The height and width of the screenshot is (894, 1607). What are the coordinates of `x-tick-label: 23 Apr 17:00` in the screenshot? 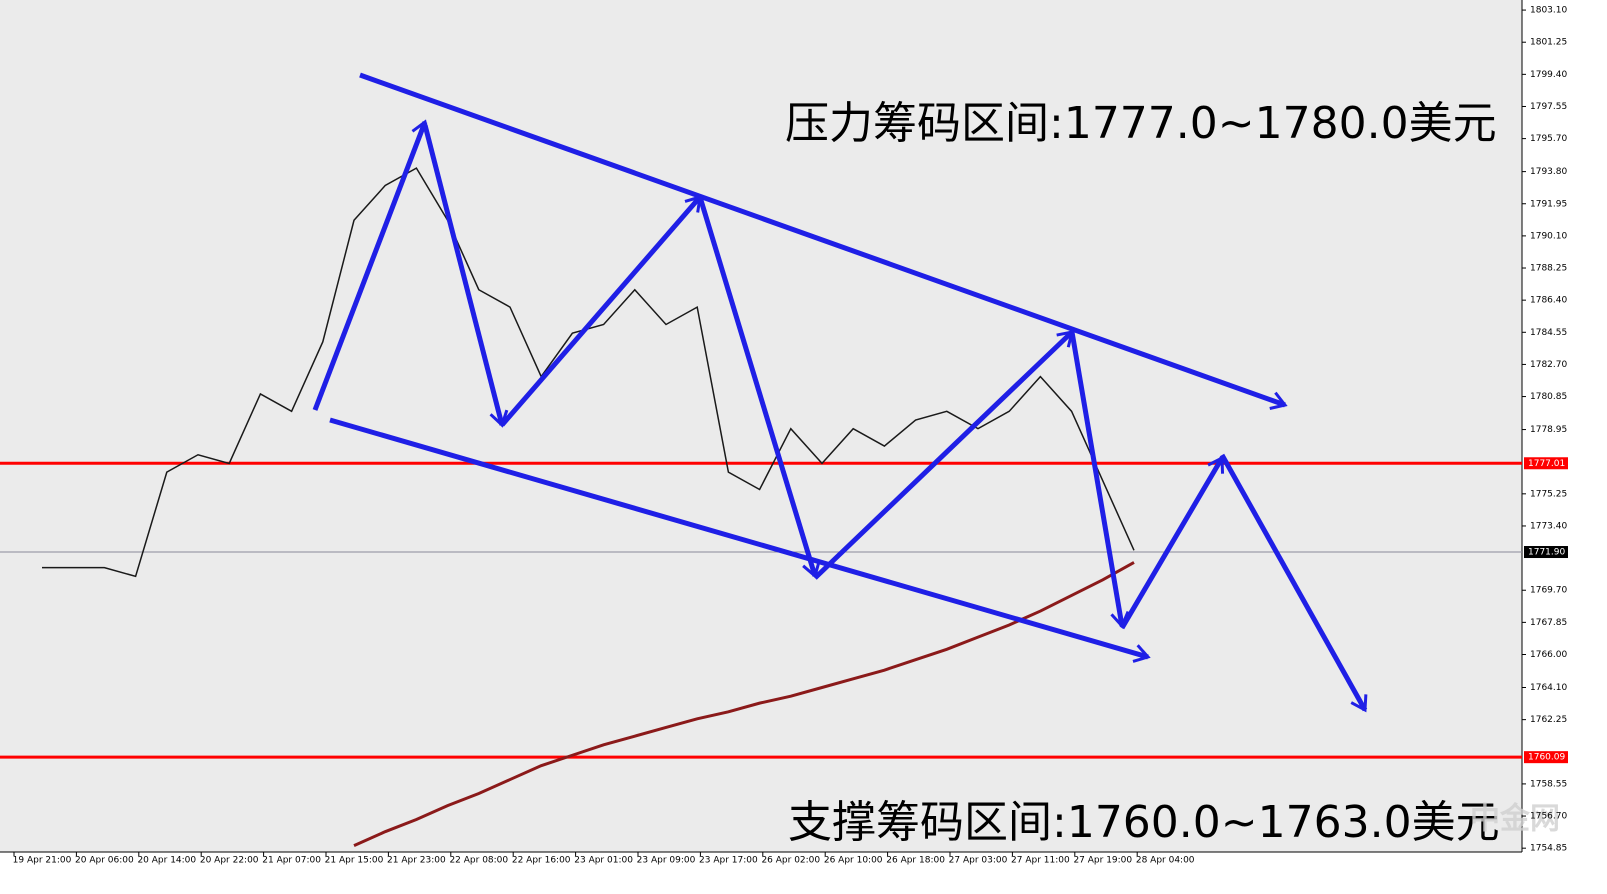 It's located at (728, 861).